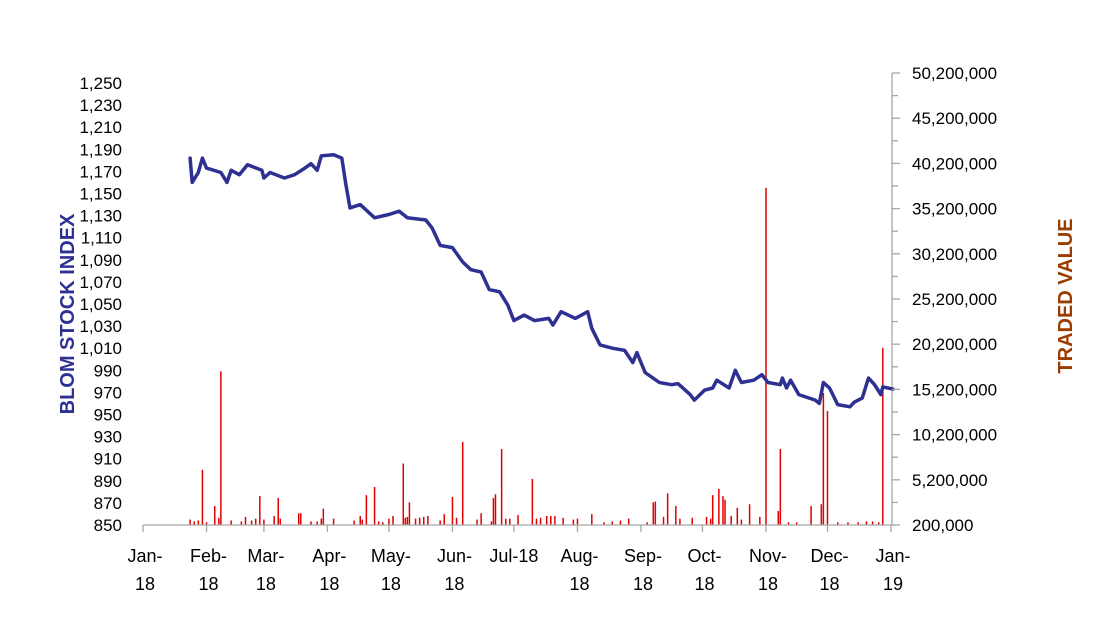 The width and height of the screenshot is (1104, 619). Describe the element at coordinates (954, 435) in the screenshot. I see `right-tick-label: 10,200,000` at that location.